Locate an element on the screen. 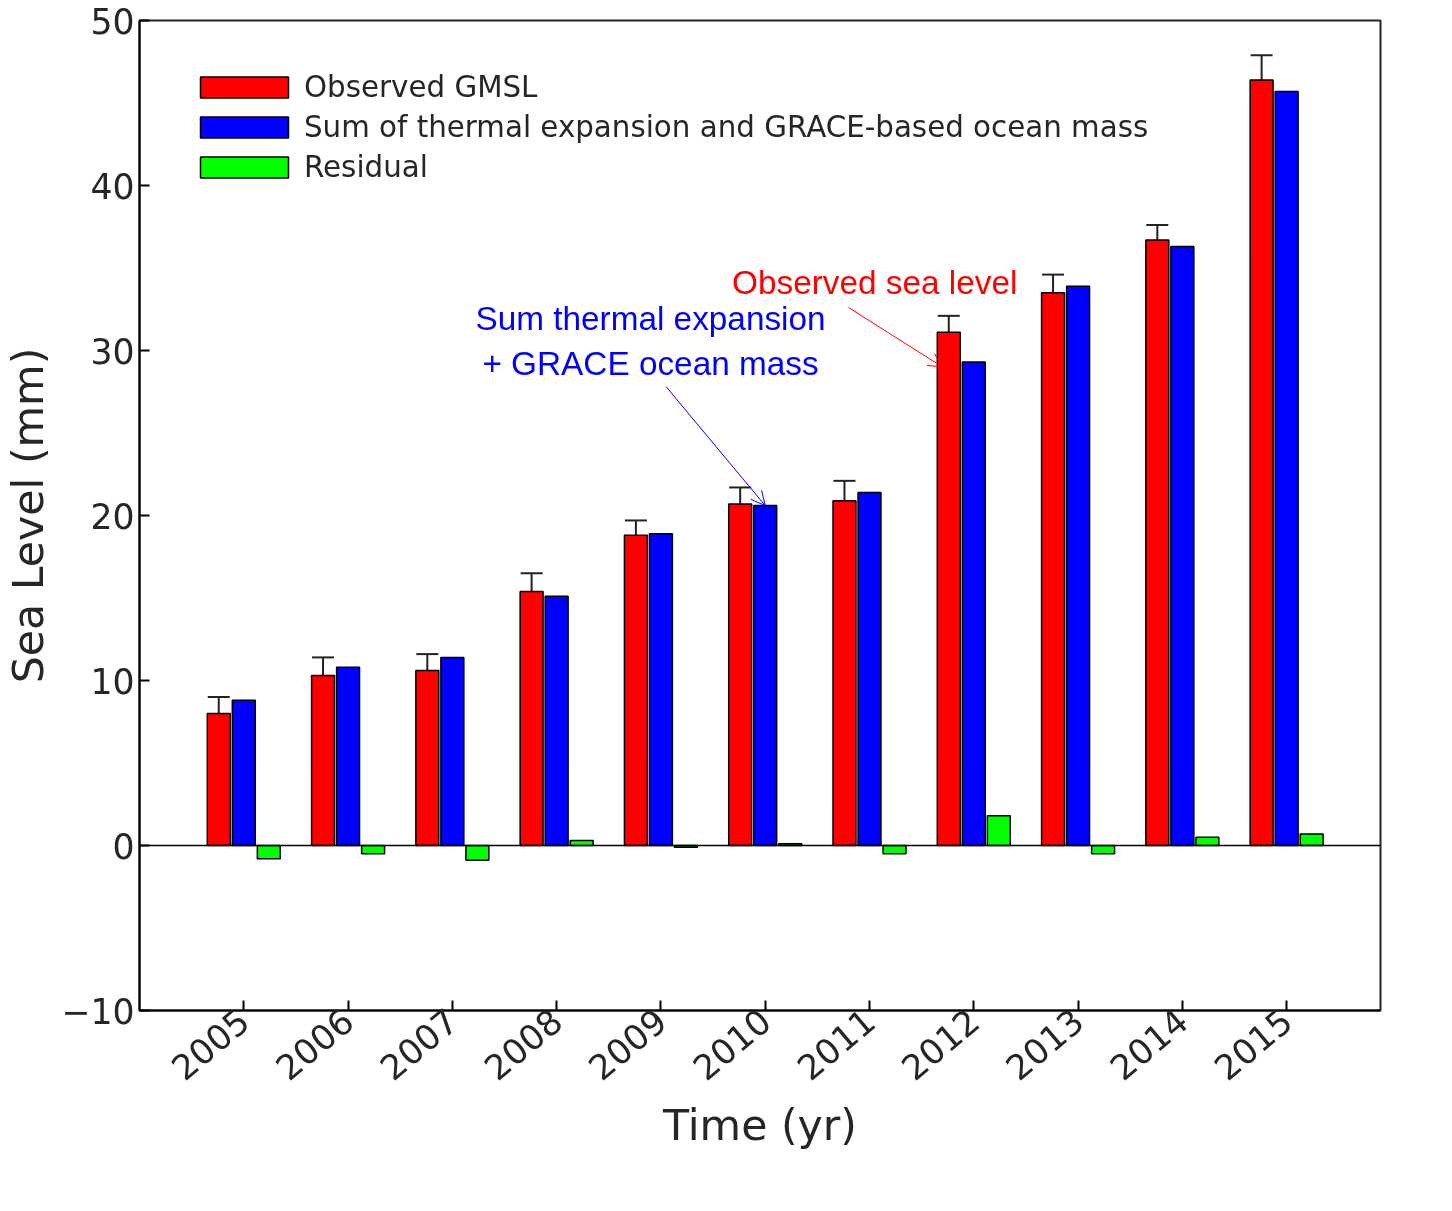 The height and width of the screenshot is (1211, 1452). y-axis-title: Sea Level (mm) is located at coordinates (28, 515).